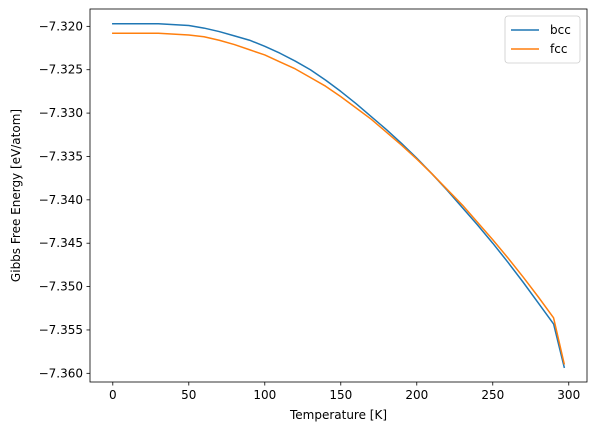 Image resolution: width=596 pixels, height=432 pixels. What do you see at coordinates (61, 243) in the screenshot?
I see `y-tick-label: −7.345` at bounding box center [61, 243].